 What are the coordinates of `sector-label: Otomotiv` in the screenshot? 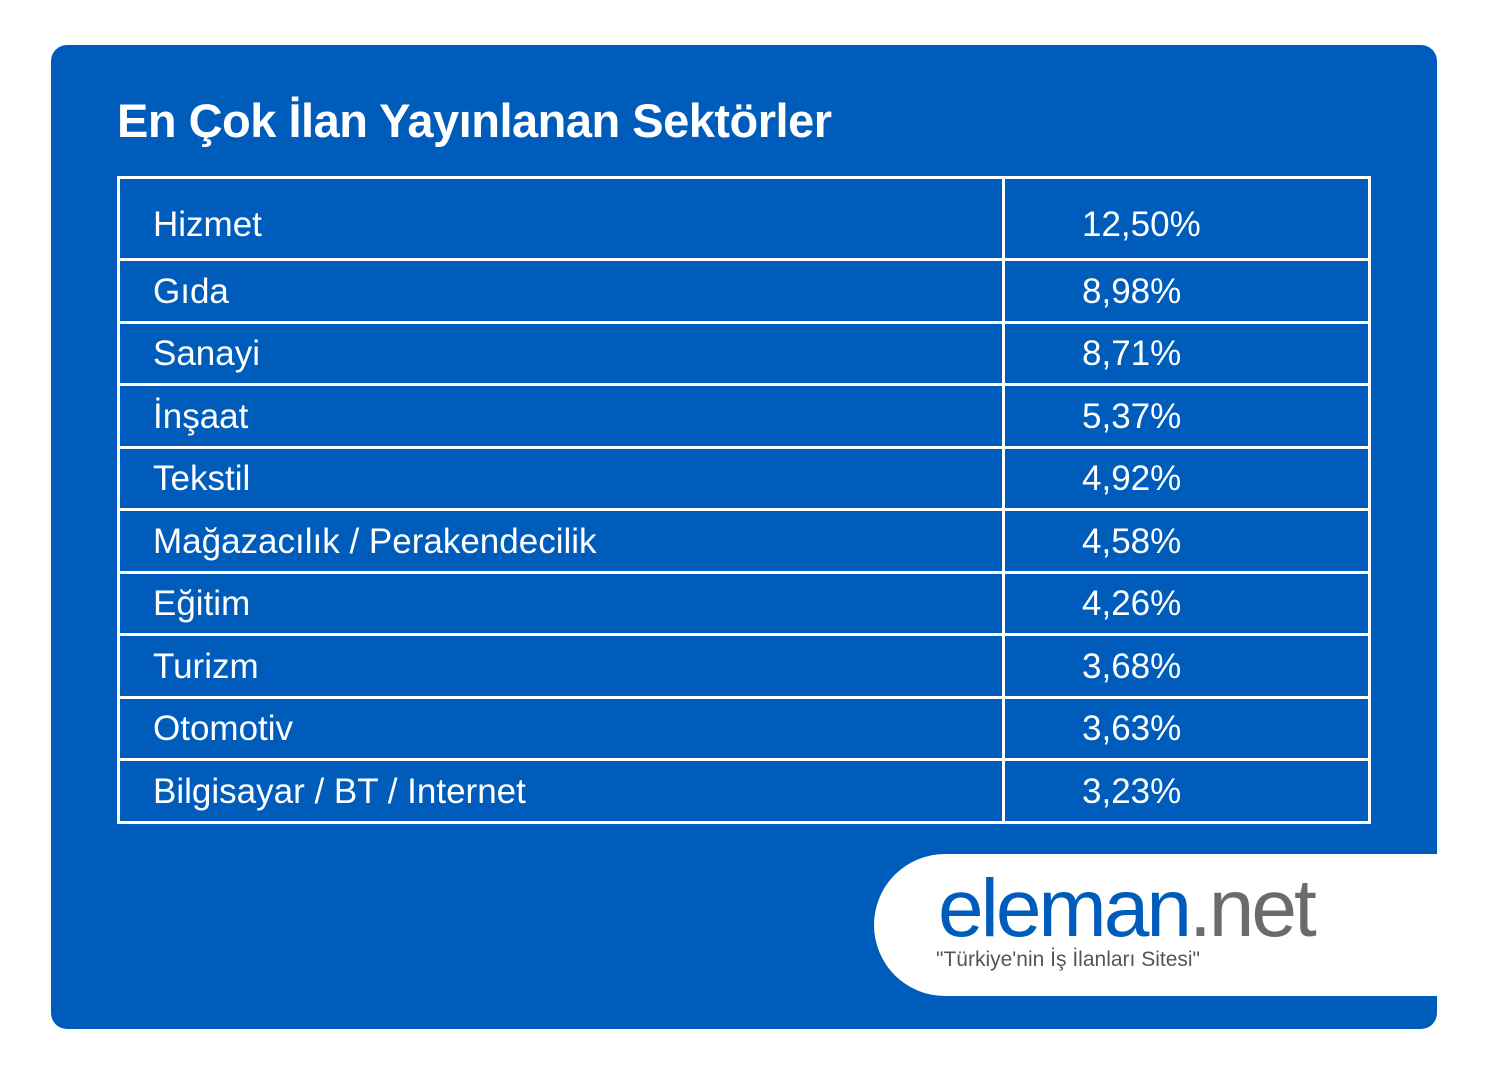 It's located at (561, 728).